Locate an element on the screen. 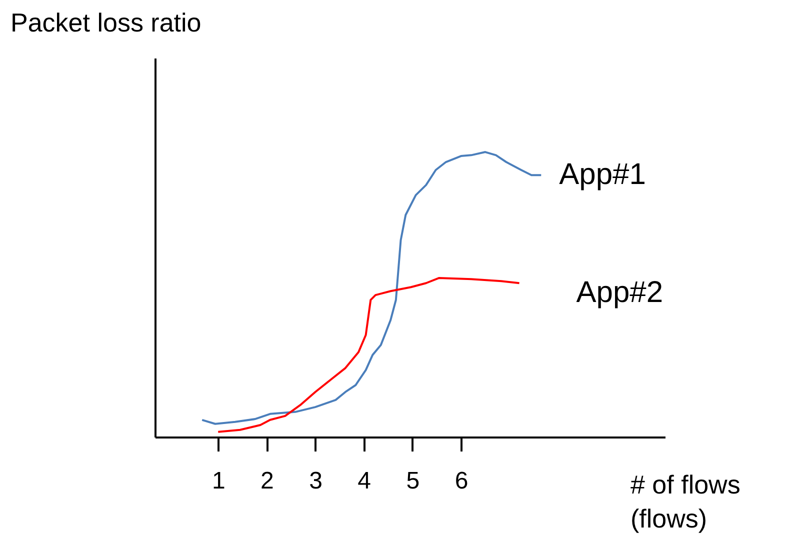 Image resolution: width=792 pixels, height=551 pixels. x-tick-label: 2 is located at coordinates (267, 481).